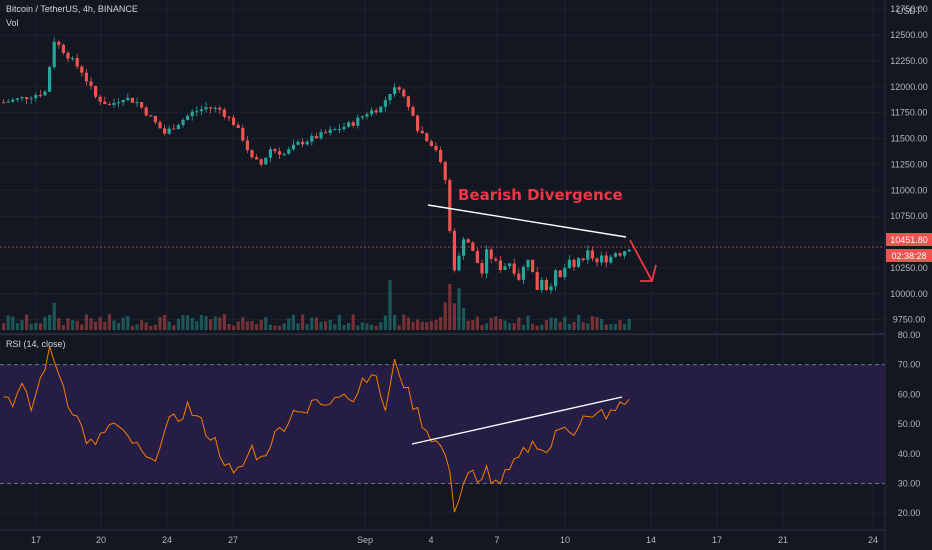 This screenshot has height=550, width=932. Describe the element at coordinates (909, 164) in the screenshot. I see `price-tick-label: 11250.00` at that location.